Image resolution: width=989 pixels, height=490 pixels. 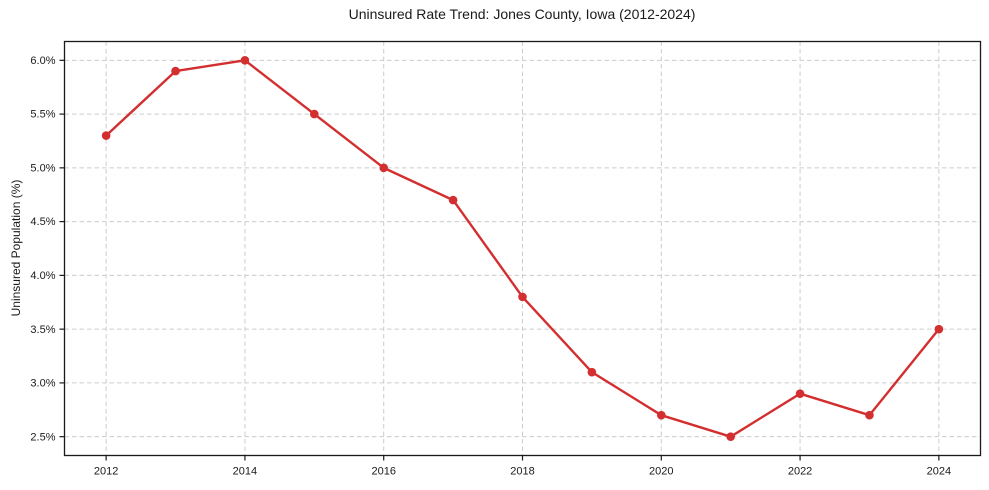 I want to click on y-tick-label: 4.0%, so click(x=42, y=276).